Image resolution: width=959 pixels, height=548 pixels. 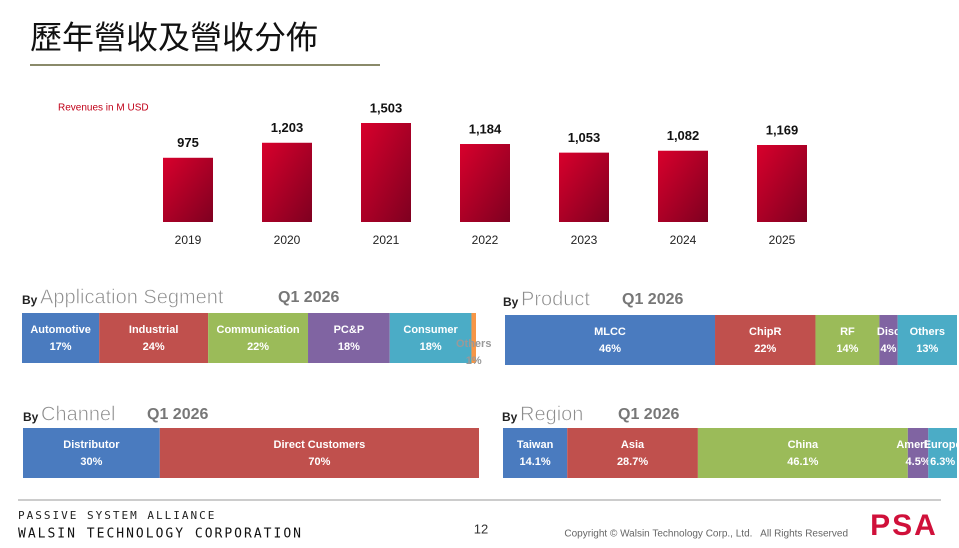 I want to click on segment-label: Industrial, so click(x=154, y=330).